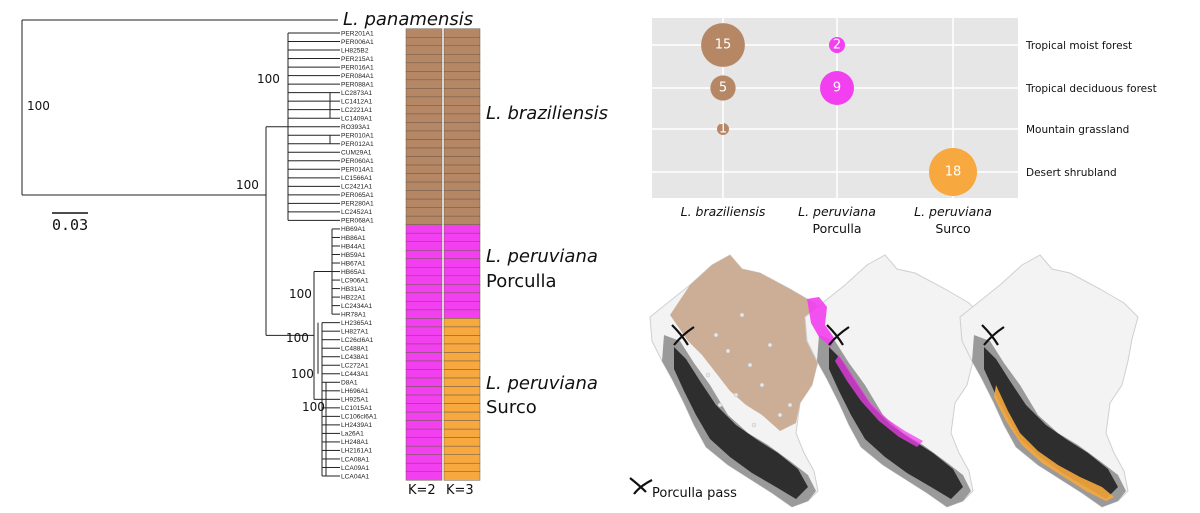 Image resolution: width=1200 pixels, height=513 pixels. What do you see at coordinates (1051, 423) in the screenshot?
I see `andes-highlands` at bounding box center [1051, 423].